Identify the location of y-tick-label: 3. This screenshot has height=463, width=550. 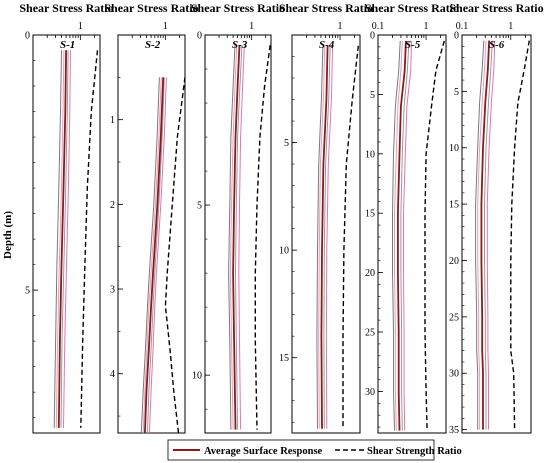
(112, 290).